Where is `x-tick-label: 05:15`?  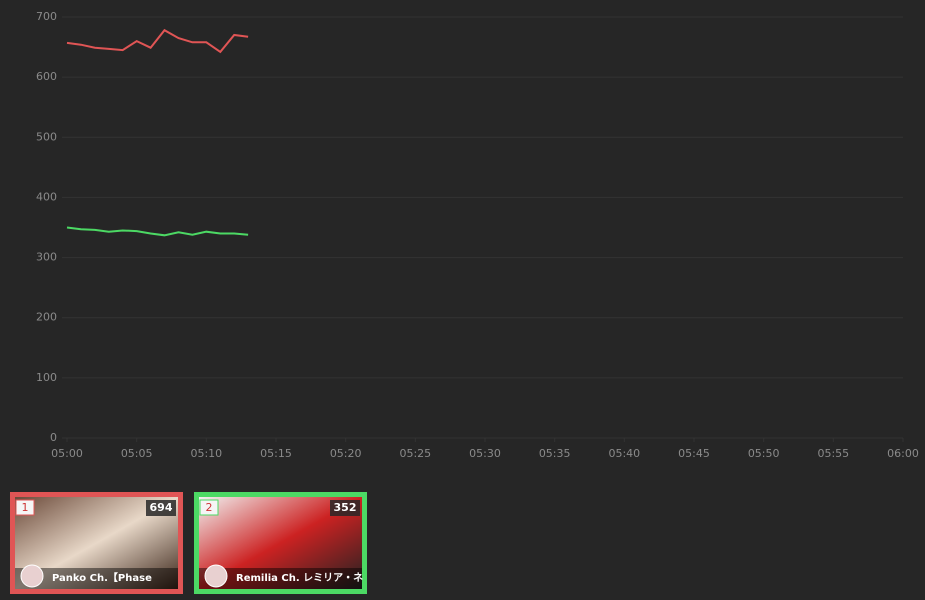 x-tick-label: 05:15 is located at coordinates (276, 453).